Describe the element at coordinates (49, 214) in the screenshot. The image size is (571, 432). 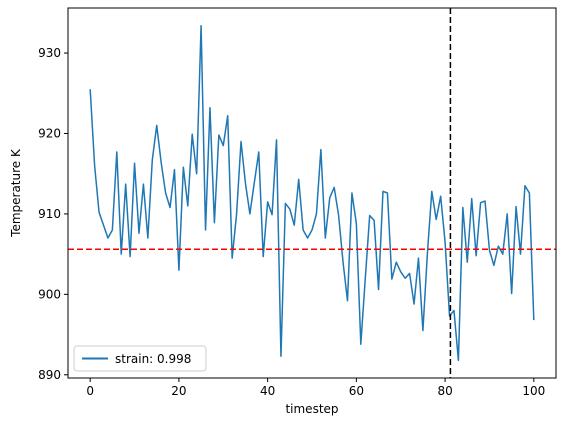
I see `y-tick-label: 910` at that location.